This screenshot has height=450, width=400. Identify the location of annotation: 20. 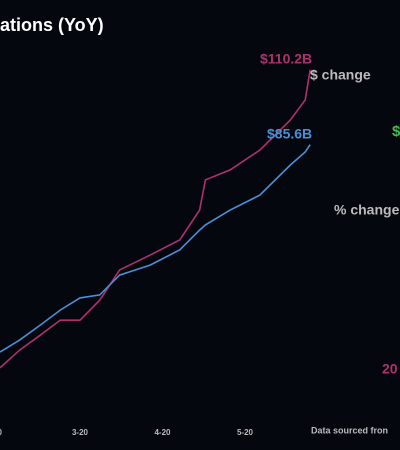
(390, 369).